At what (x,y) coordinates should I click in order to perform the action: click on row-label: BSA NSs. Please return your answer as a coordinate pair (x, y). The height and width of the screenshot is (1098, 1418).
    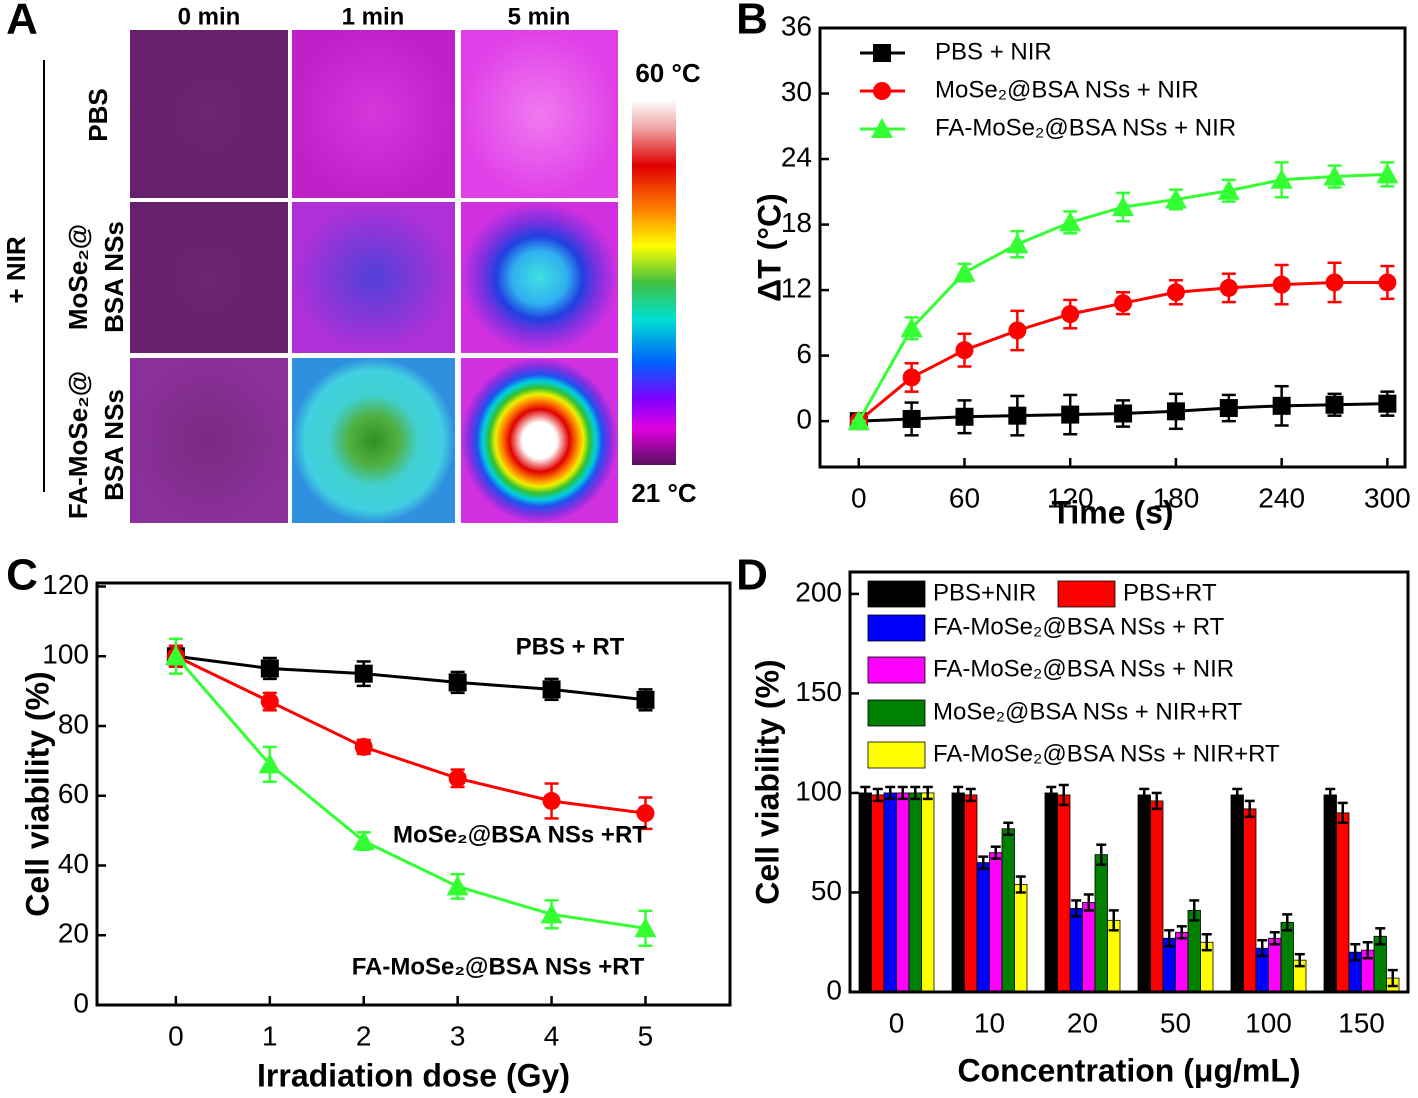
    Looking at the image, I should click on (114, 277).